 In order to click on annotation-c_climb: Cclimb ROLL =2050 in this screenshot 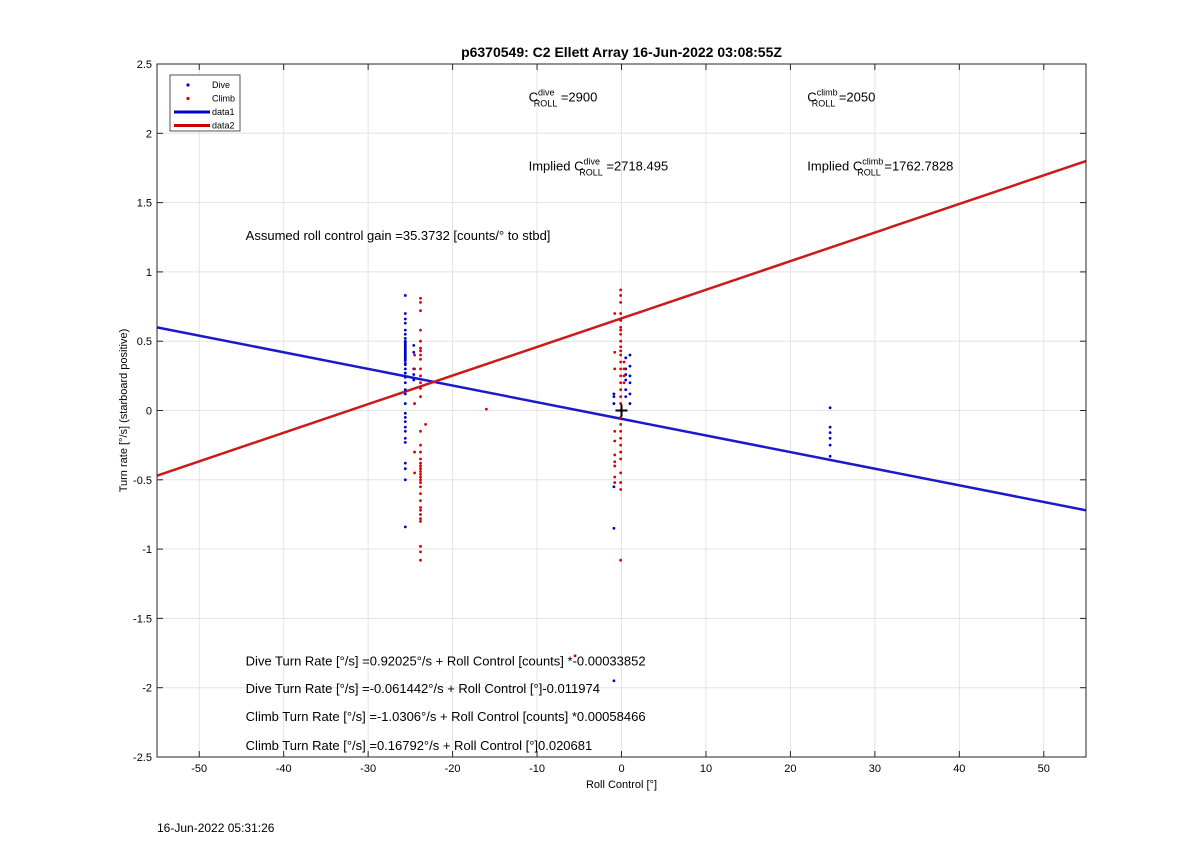, I will do `click(841, 97)`.